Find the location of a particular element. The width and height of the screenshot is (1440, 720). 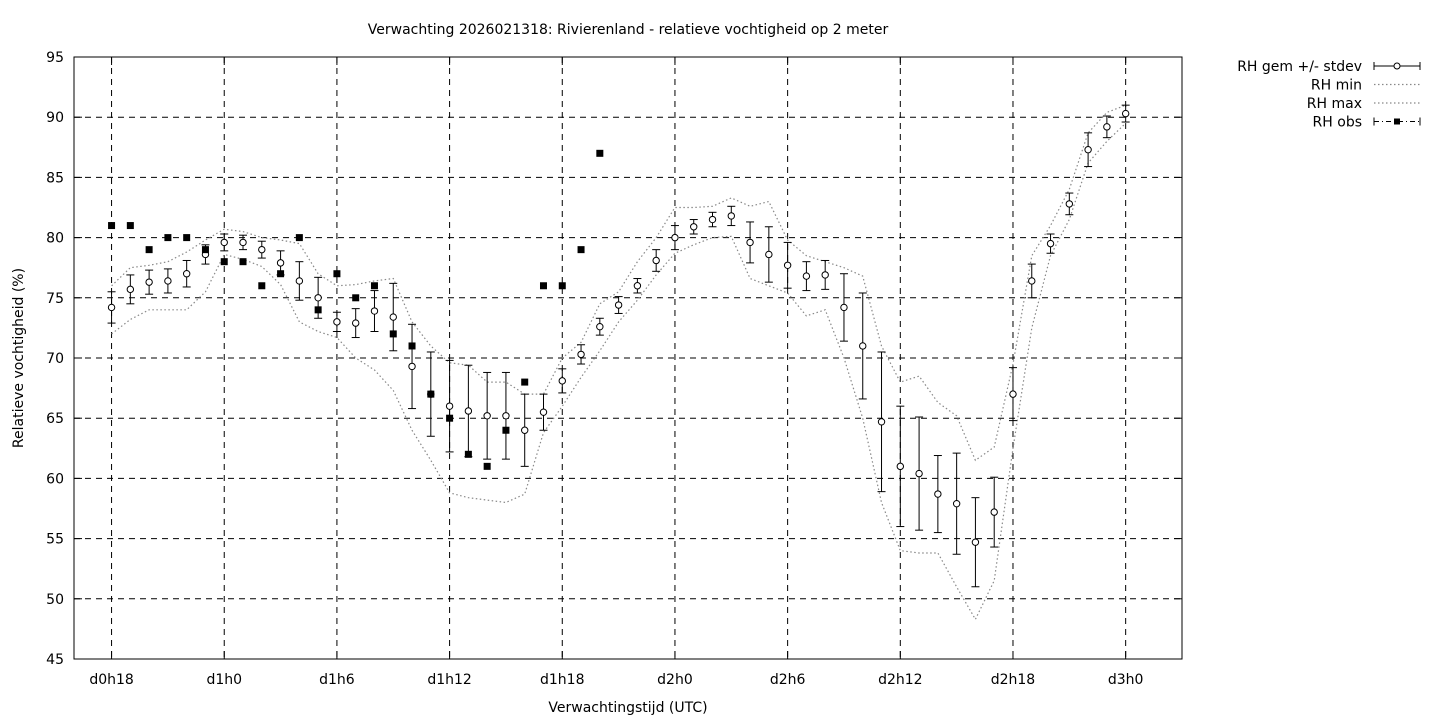

legend-label: RH max is located at coordinates (1334, 104).